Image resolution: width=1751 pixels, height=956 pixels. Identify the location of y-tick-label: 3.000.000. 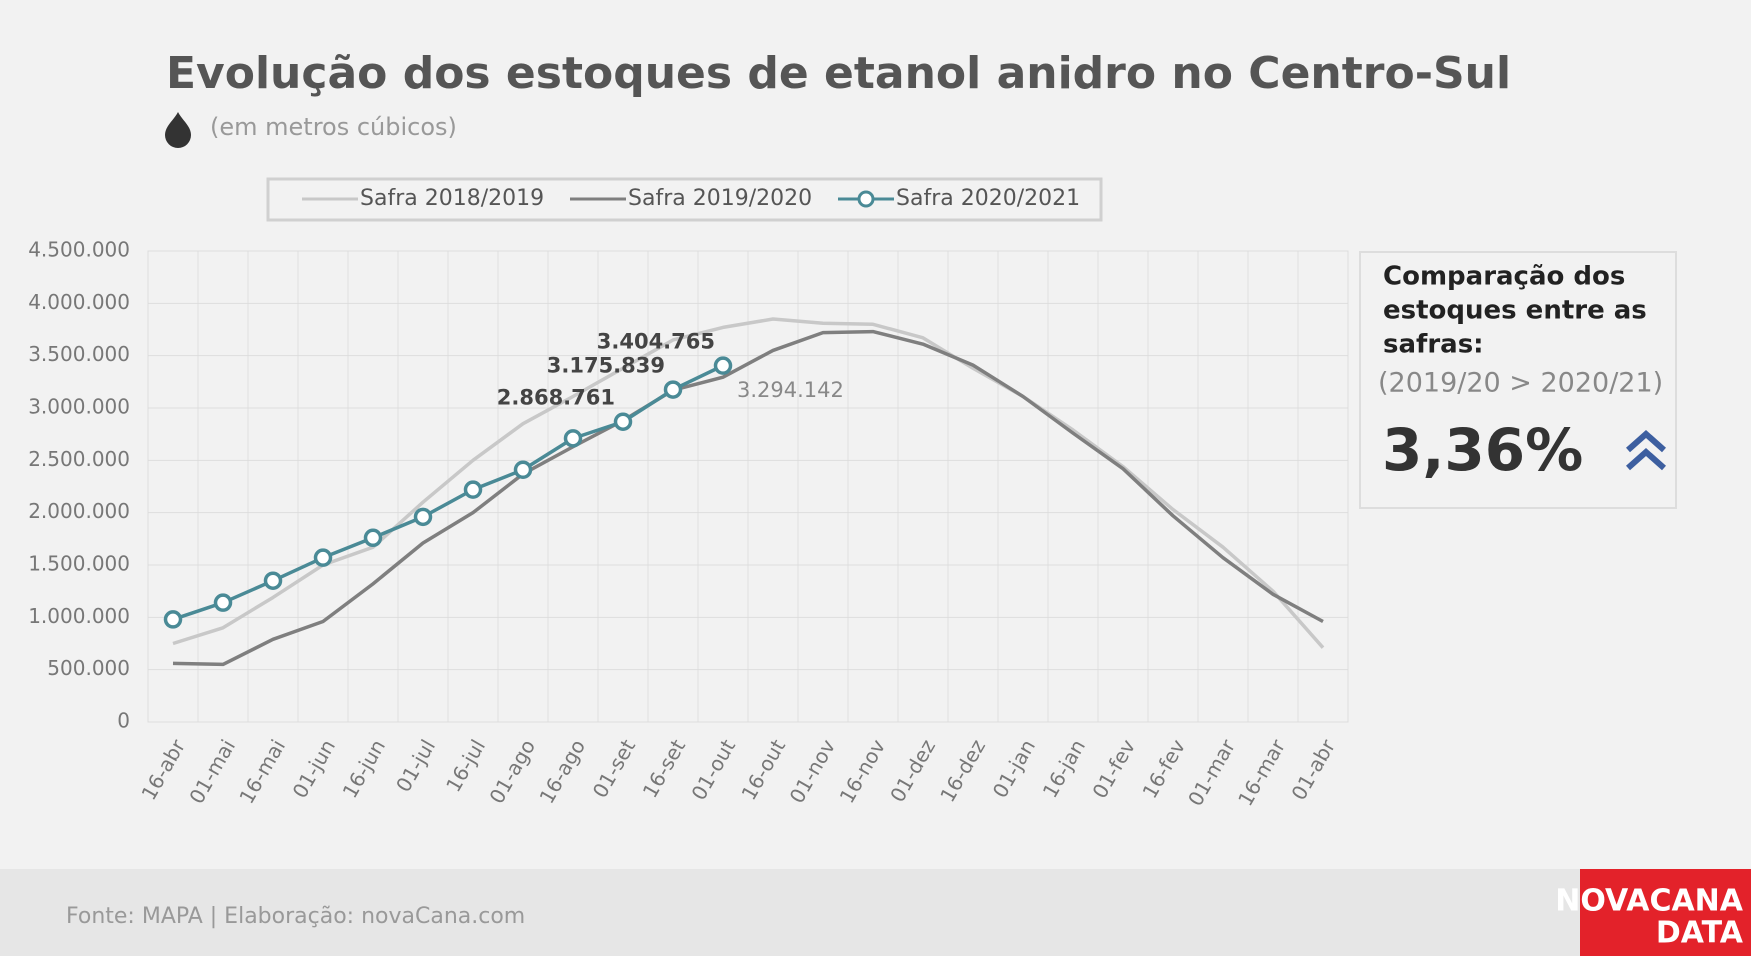
(79, 407).